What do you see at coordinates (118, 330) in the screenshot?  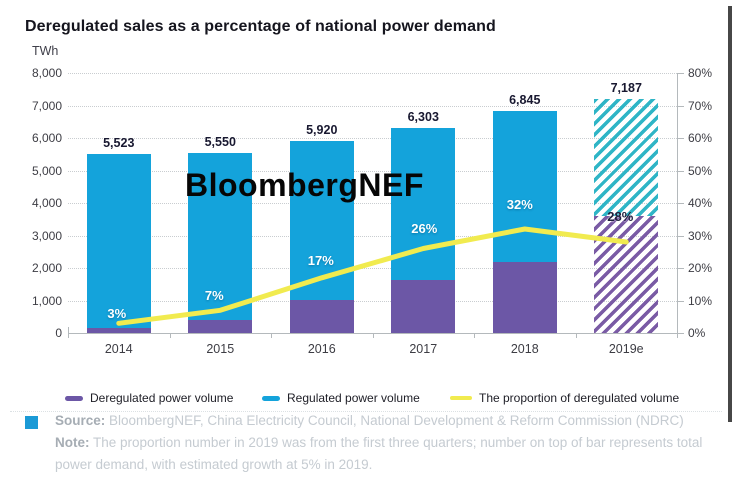 I see `bar-deregulated-2014` at bounding box center [118, 330].